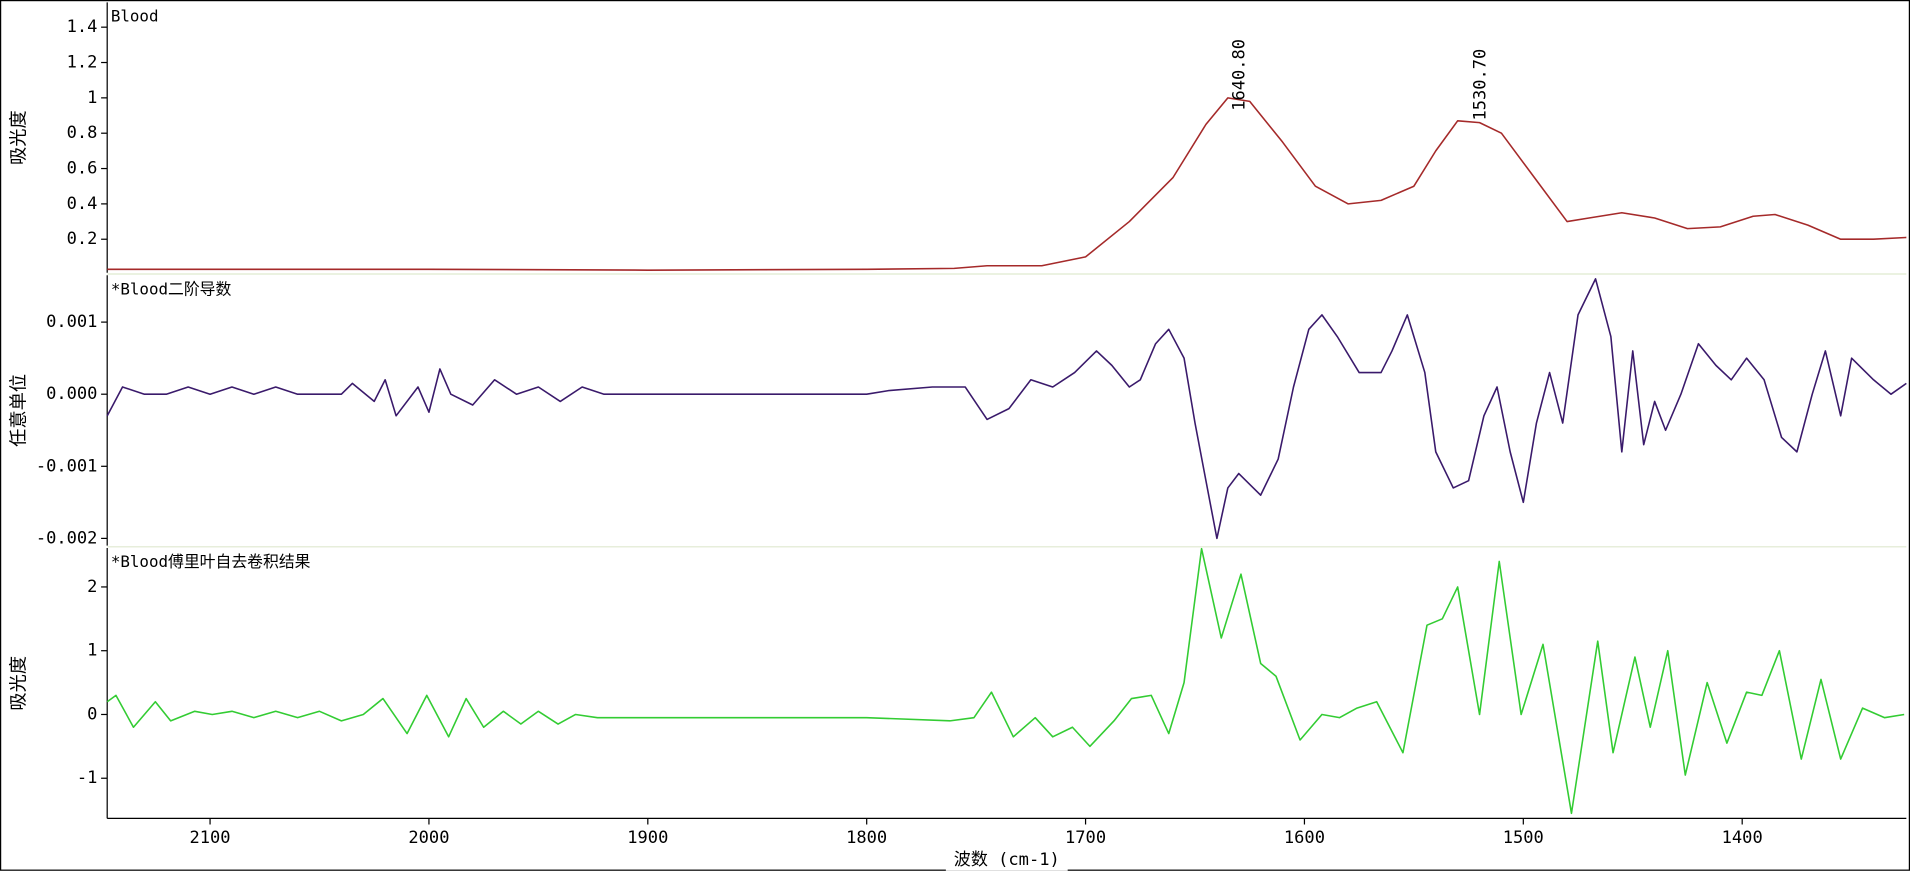 The width and height of the screenshot is (1910, 872). What do you see at coordinates (67, 466) in the screenshot?
I see `y-tick-label: -0.001` at bounding box center [67, 466].